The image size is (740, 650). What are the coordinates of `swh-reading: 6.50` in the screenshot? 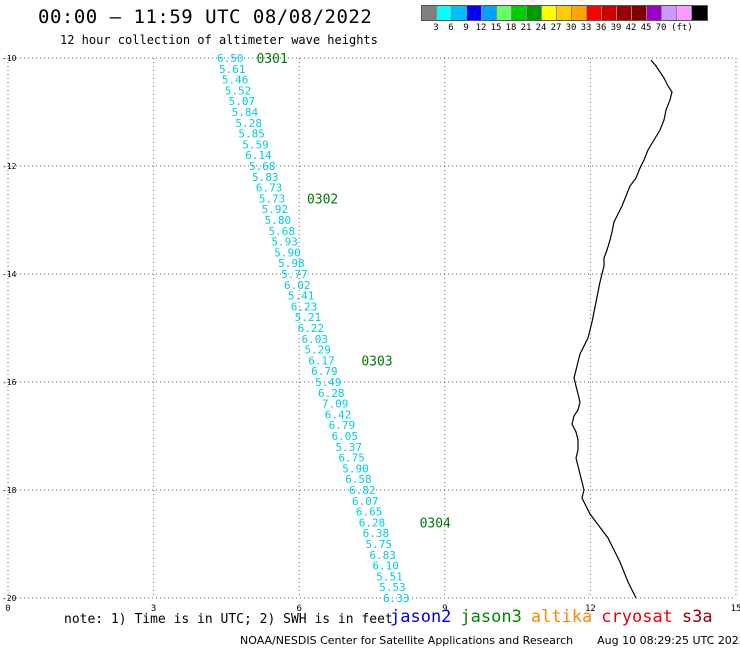 It's located at (230, 58).